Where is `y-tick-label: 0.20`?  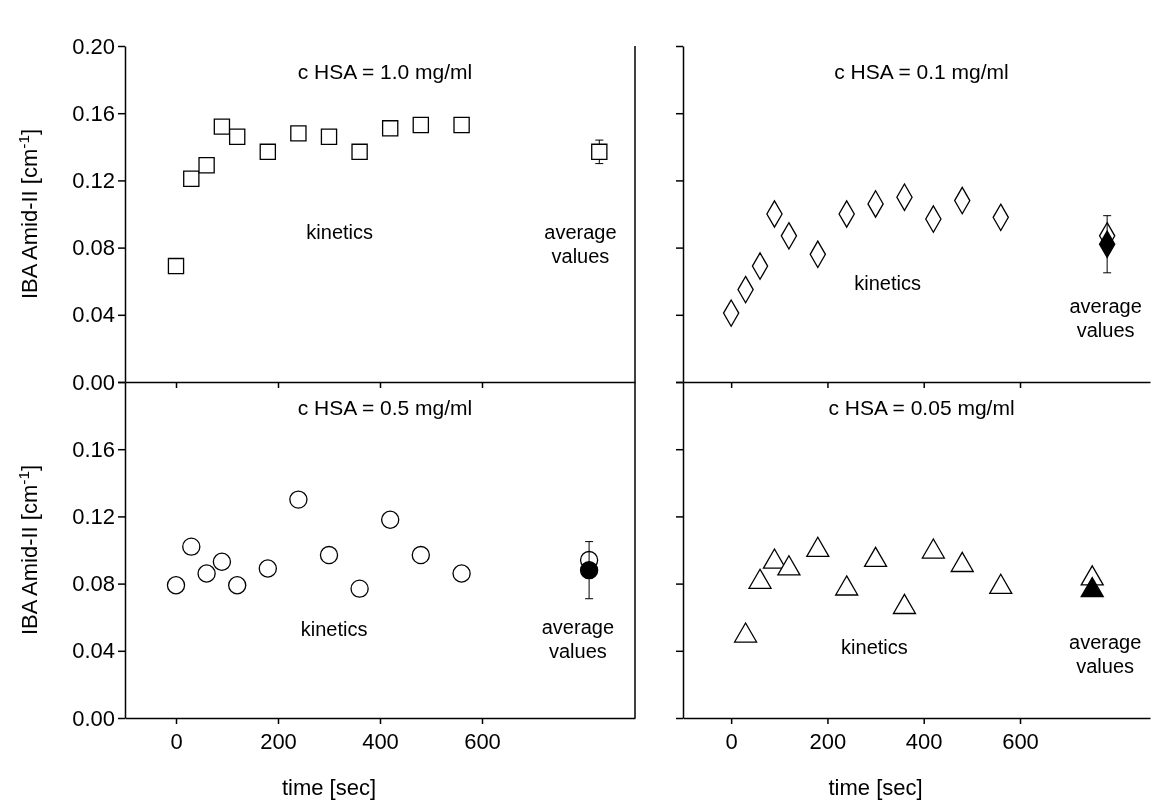
y-tick-label: 0.20 is located at coordinates (93, 46).